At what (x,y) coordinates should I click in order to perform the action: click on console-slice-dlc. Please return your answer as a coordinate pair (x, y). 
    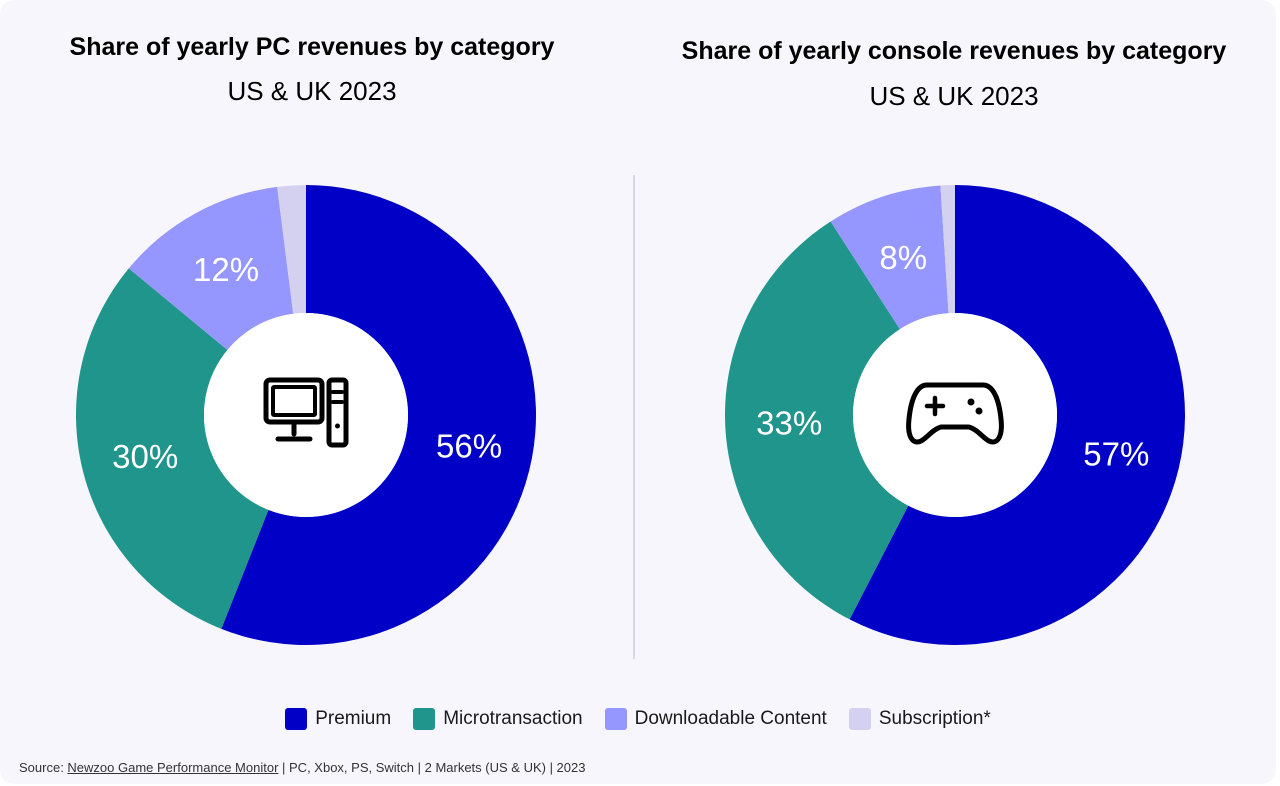
    Looking at the image, I should click on (889, 257).